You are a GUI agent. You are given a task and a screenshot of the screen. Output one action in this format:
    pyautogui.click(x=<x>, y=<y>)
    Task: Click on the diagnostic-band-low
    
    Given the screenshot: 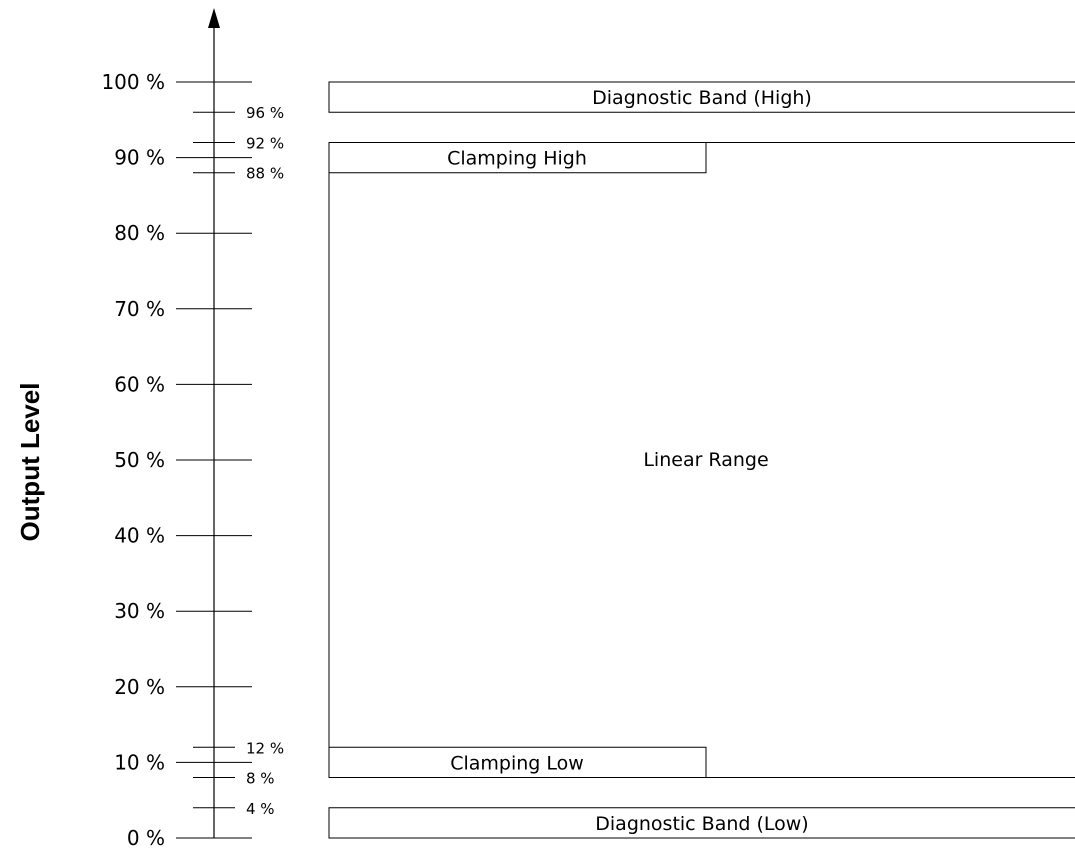 What is the action you would take?
    pyautogui.click(x=701, y=823)
    